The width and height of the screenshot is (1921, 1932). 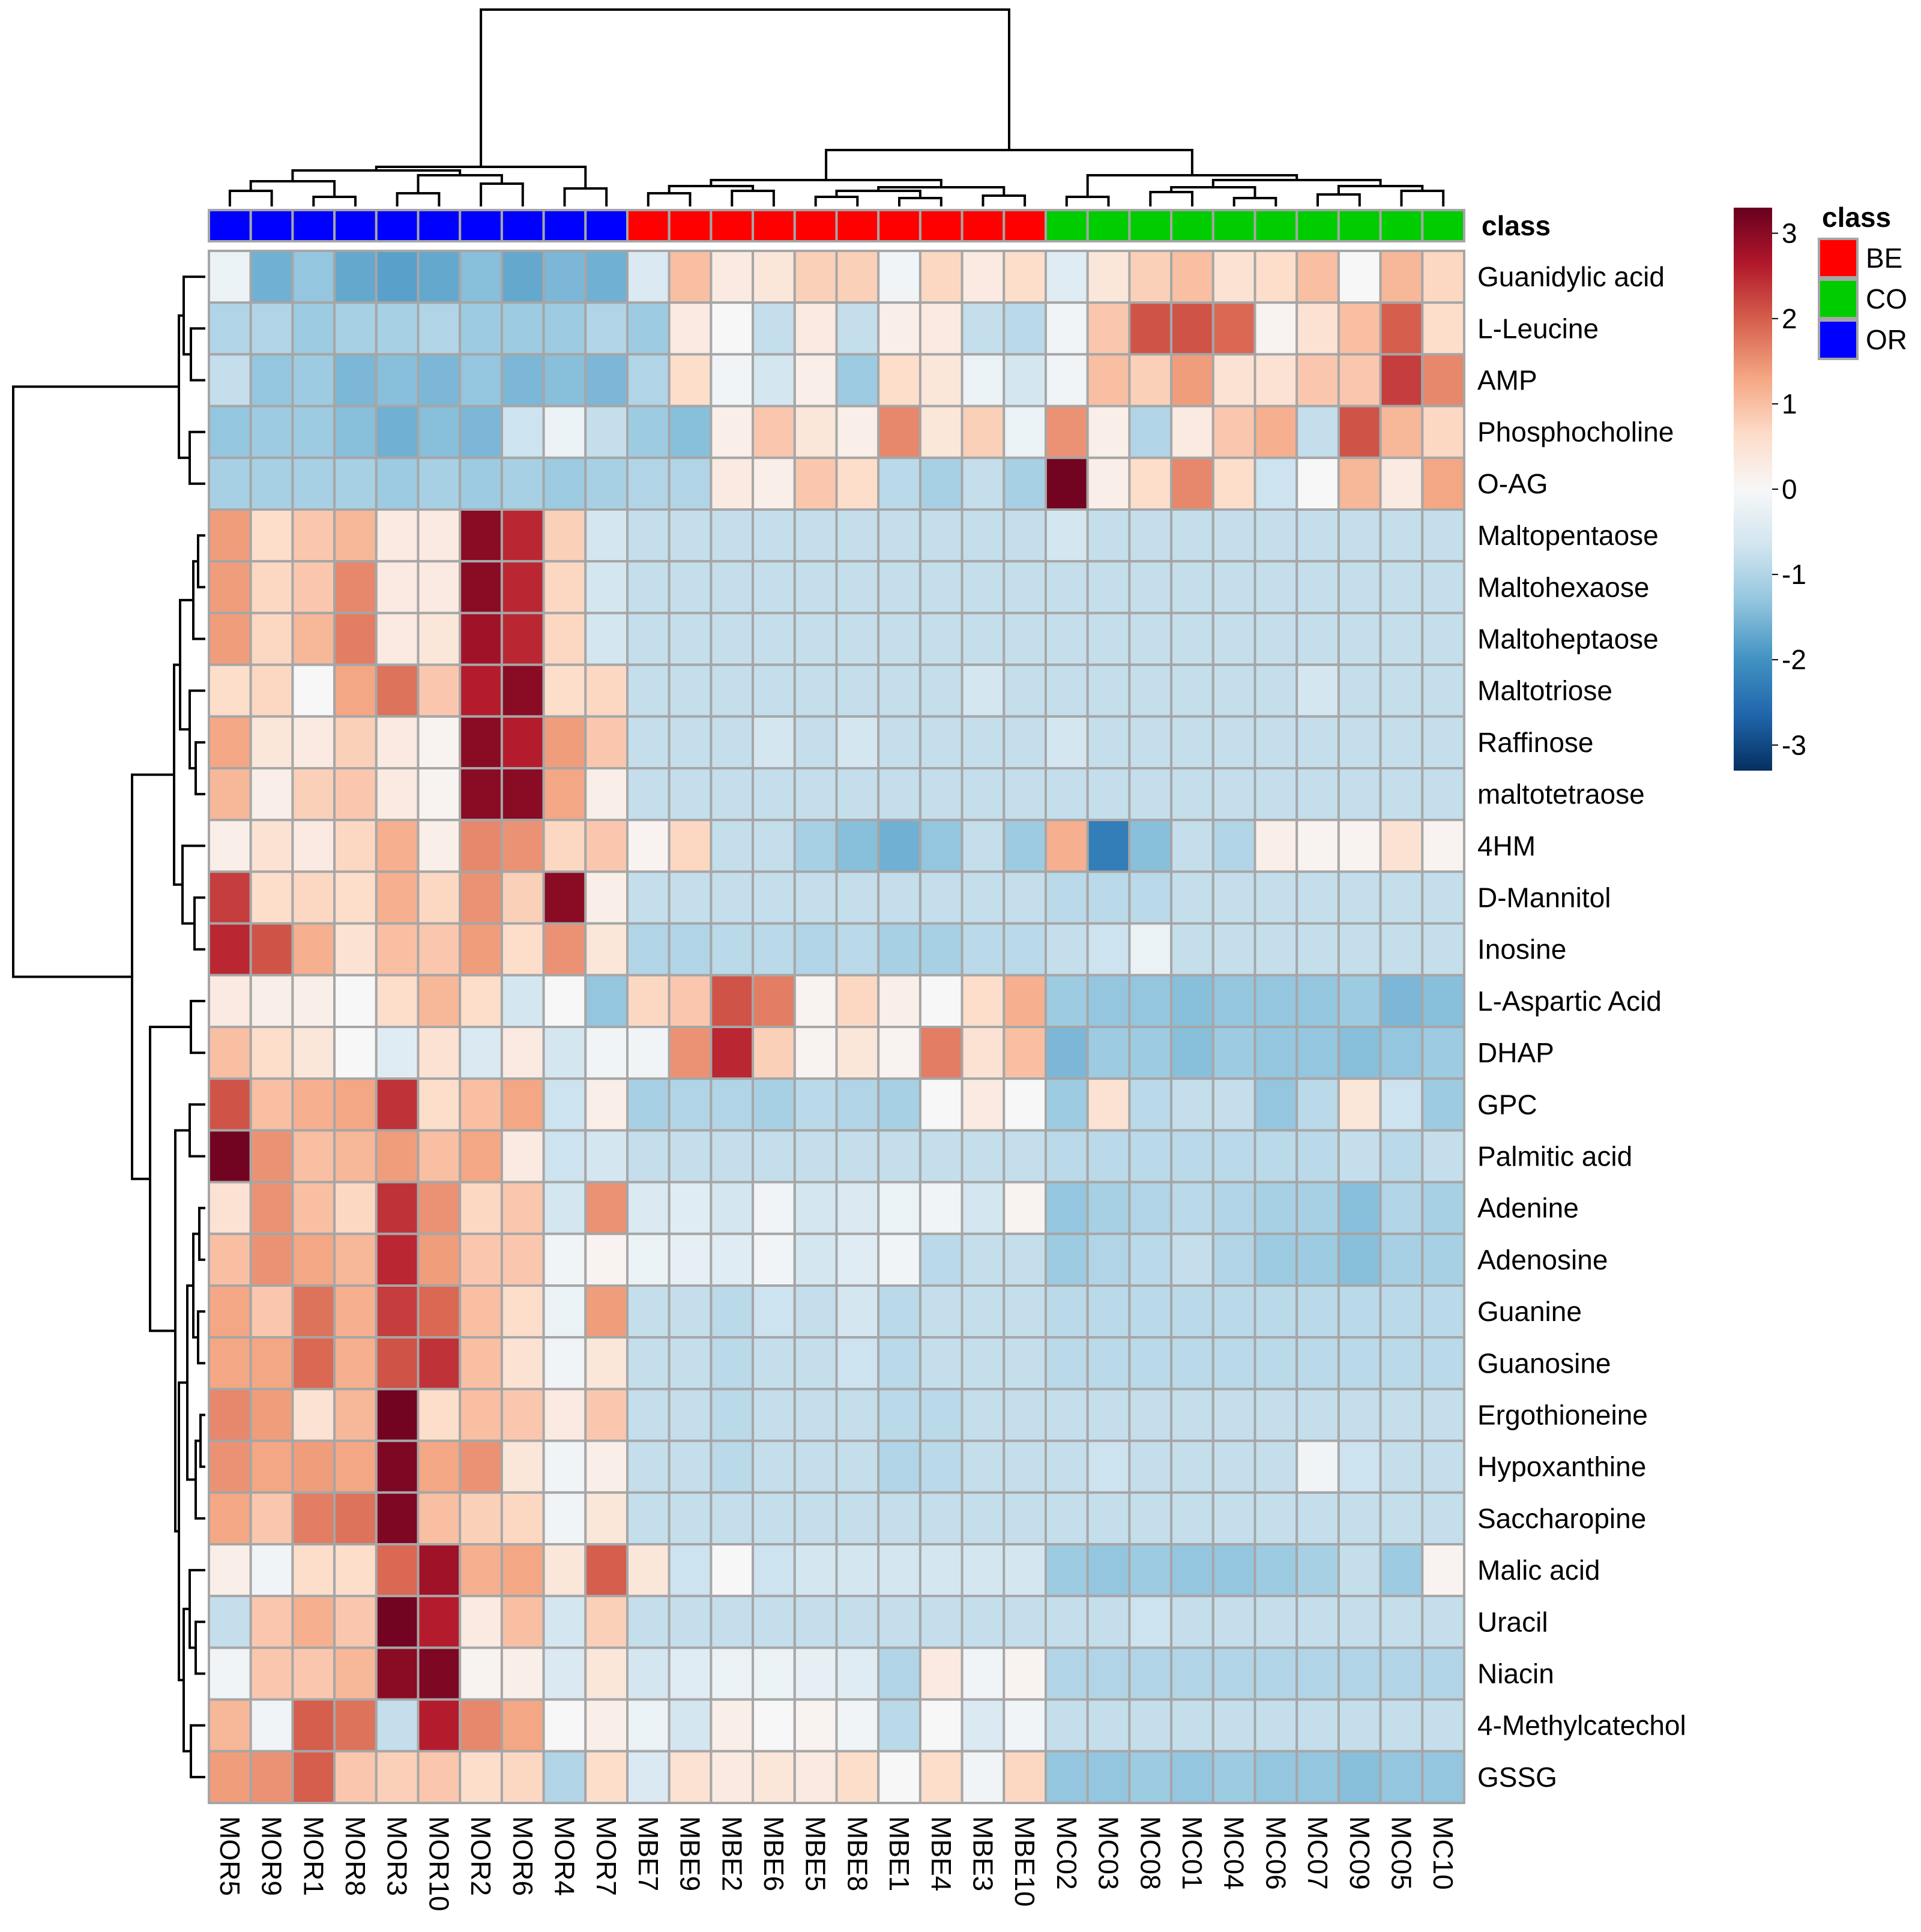 I want to click on row-dendrogram, so click(x=108, y=1026).